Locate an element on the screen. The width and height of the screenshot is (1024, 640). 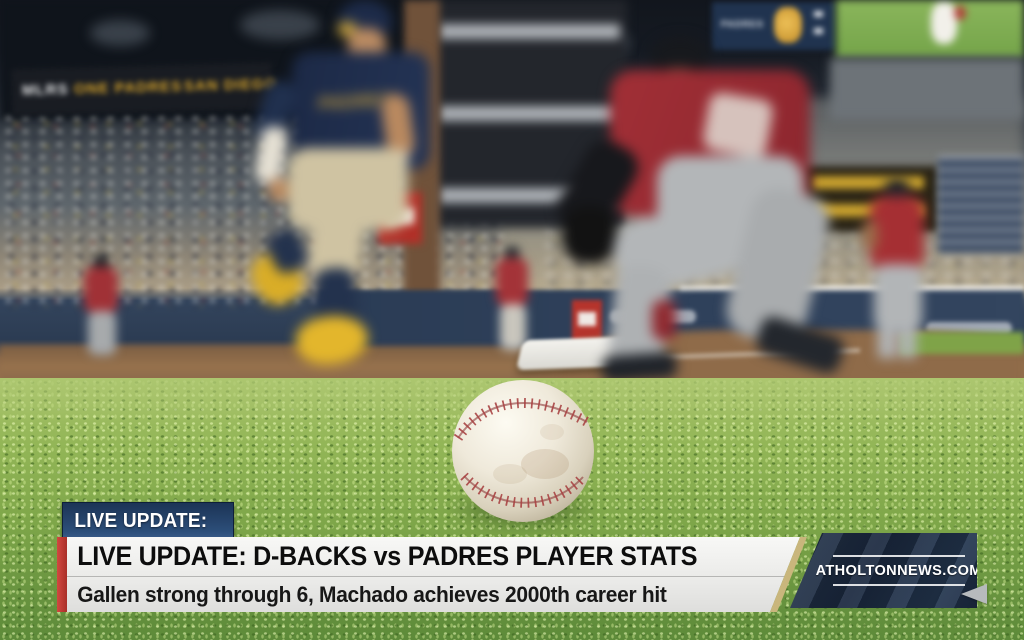
wall-sign is located at coordinates (587, 321).